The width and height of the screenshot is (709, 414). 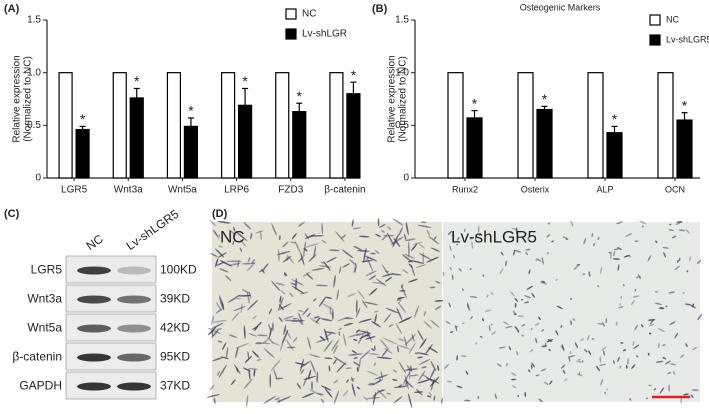 What do you see at coordinates (290, 190) in the screenshot?
I see `x-tick-label: FZD3` at bounding box center [290, 190].